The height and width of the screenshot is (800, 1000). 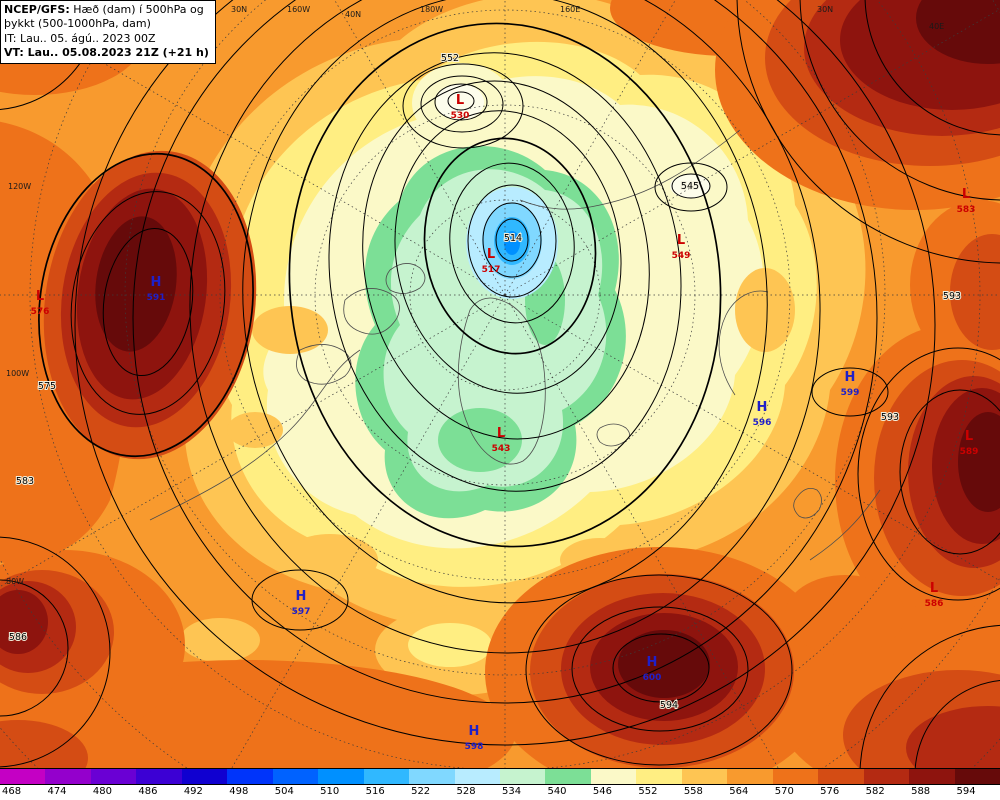 What do you see at coordinates (57, 791) in the screenshot?
I see `colorbar-label: 474` at bounding box center [57, 791].